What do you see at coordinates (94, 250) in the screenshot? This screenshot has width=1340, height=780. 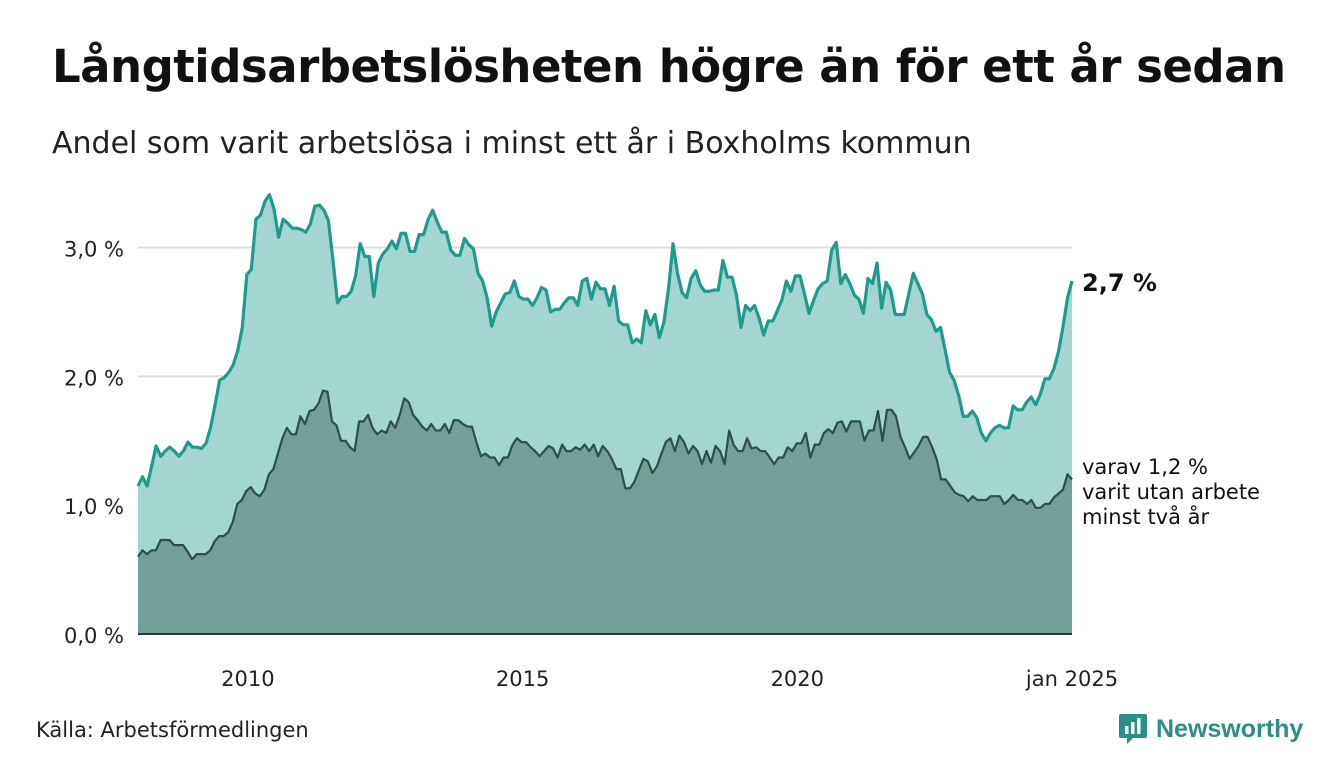 I see `y-tick-label: 3,0 %` at bounding box center [94, 250].